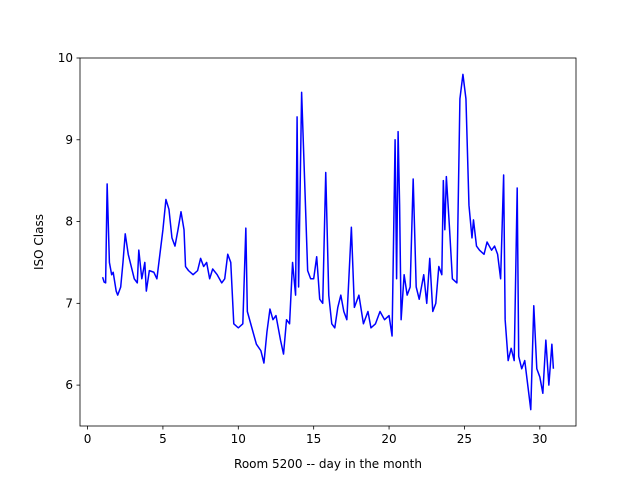  What do you see at coordinates (69, 303) in the screenshot?
I see `y-tick-label: 7` at bounding box center [69, 303].